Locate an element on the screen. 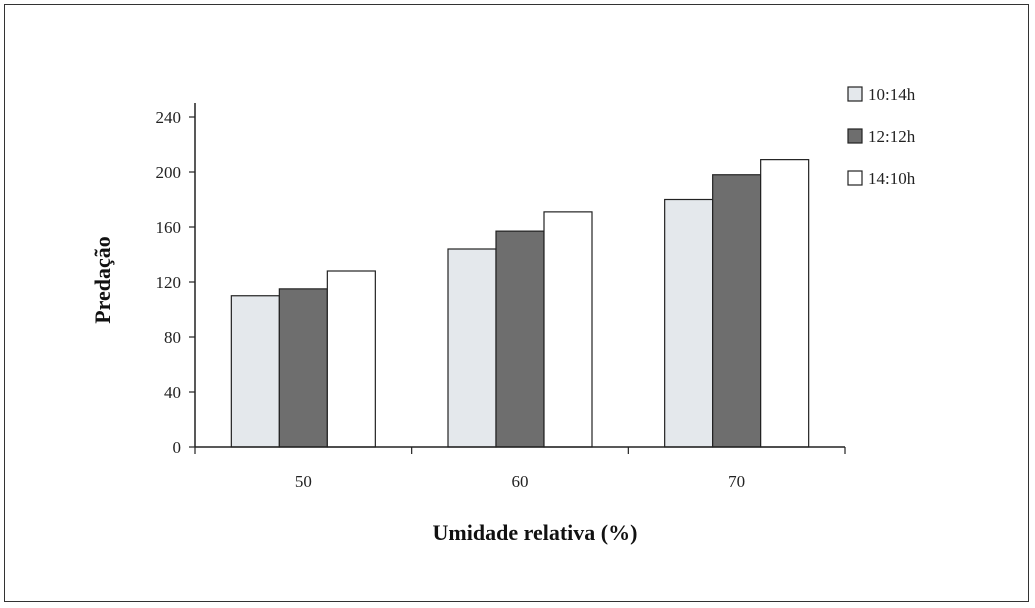 Image resolution: width=1035 pixels, height=608 pixels. legend-label: 12:12h is located at coordinates (892, 136).